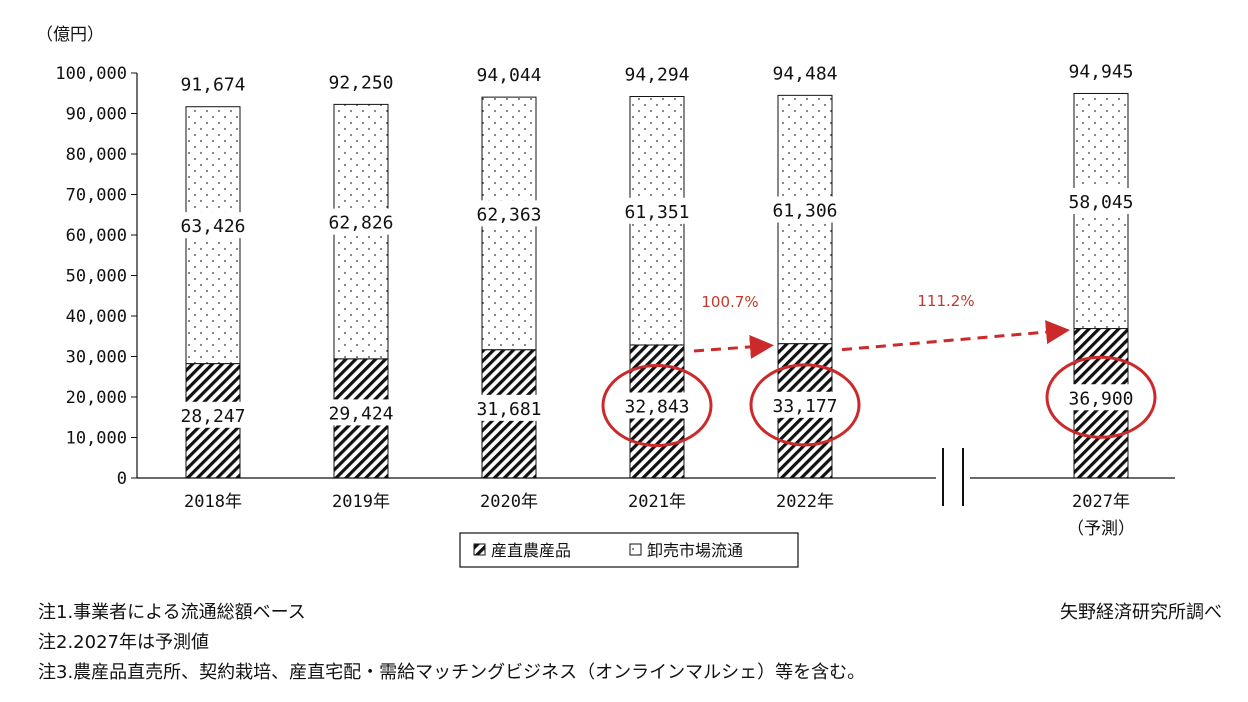  I want to click on axis-break-gap, so click(953, 478).